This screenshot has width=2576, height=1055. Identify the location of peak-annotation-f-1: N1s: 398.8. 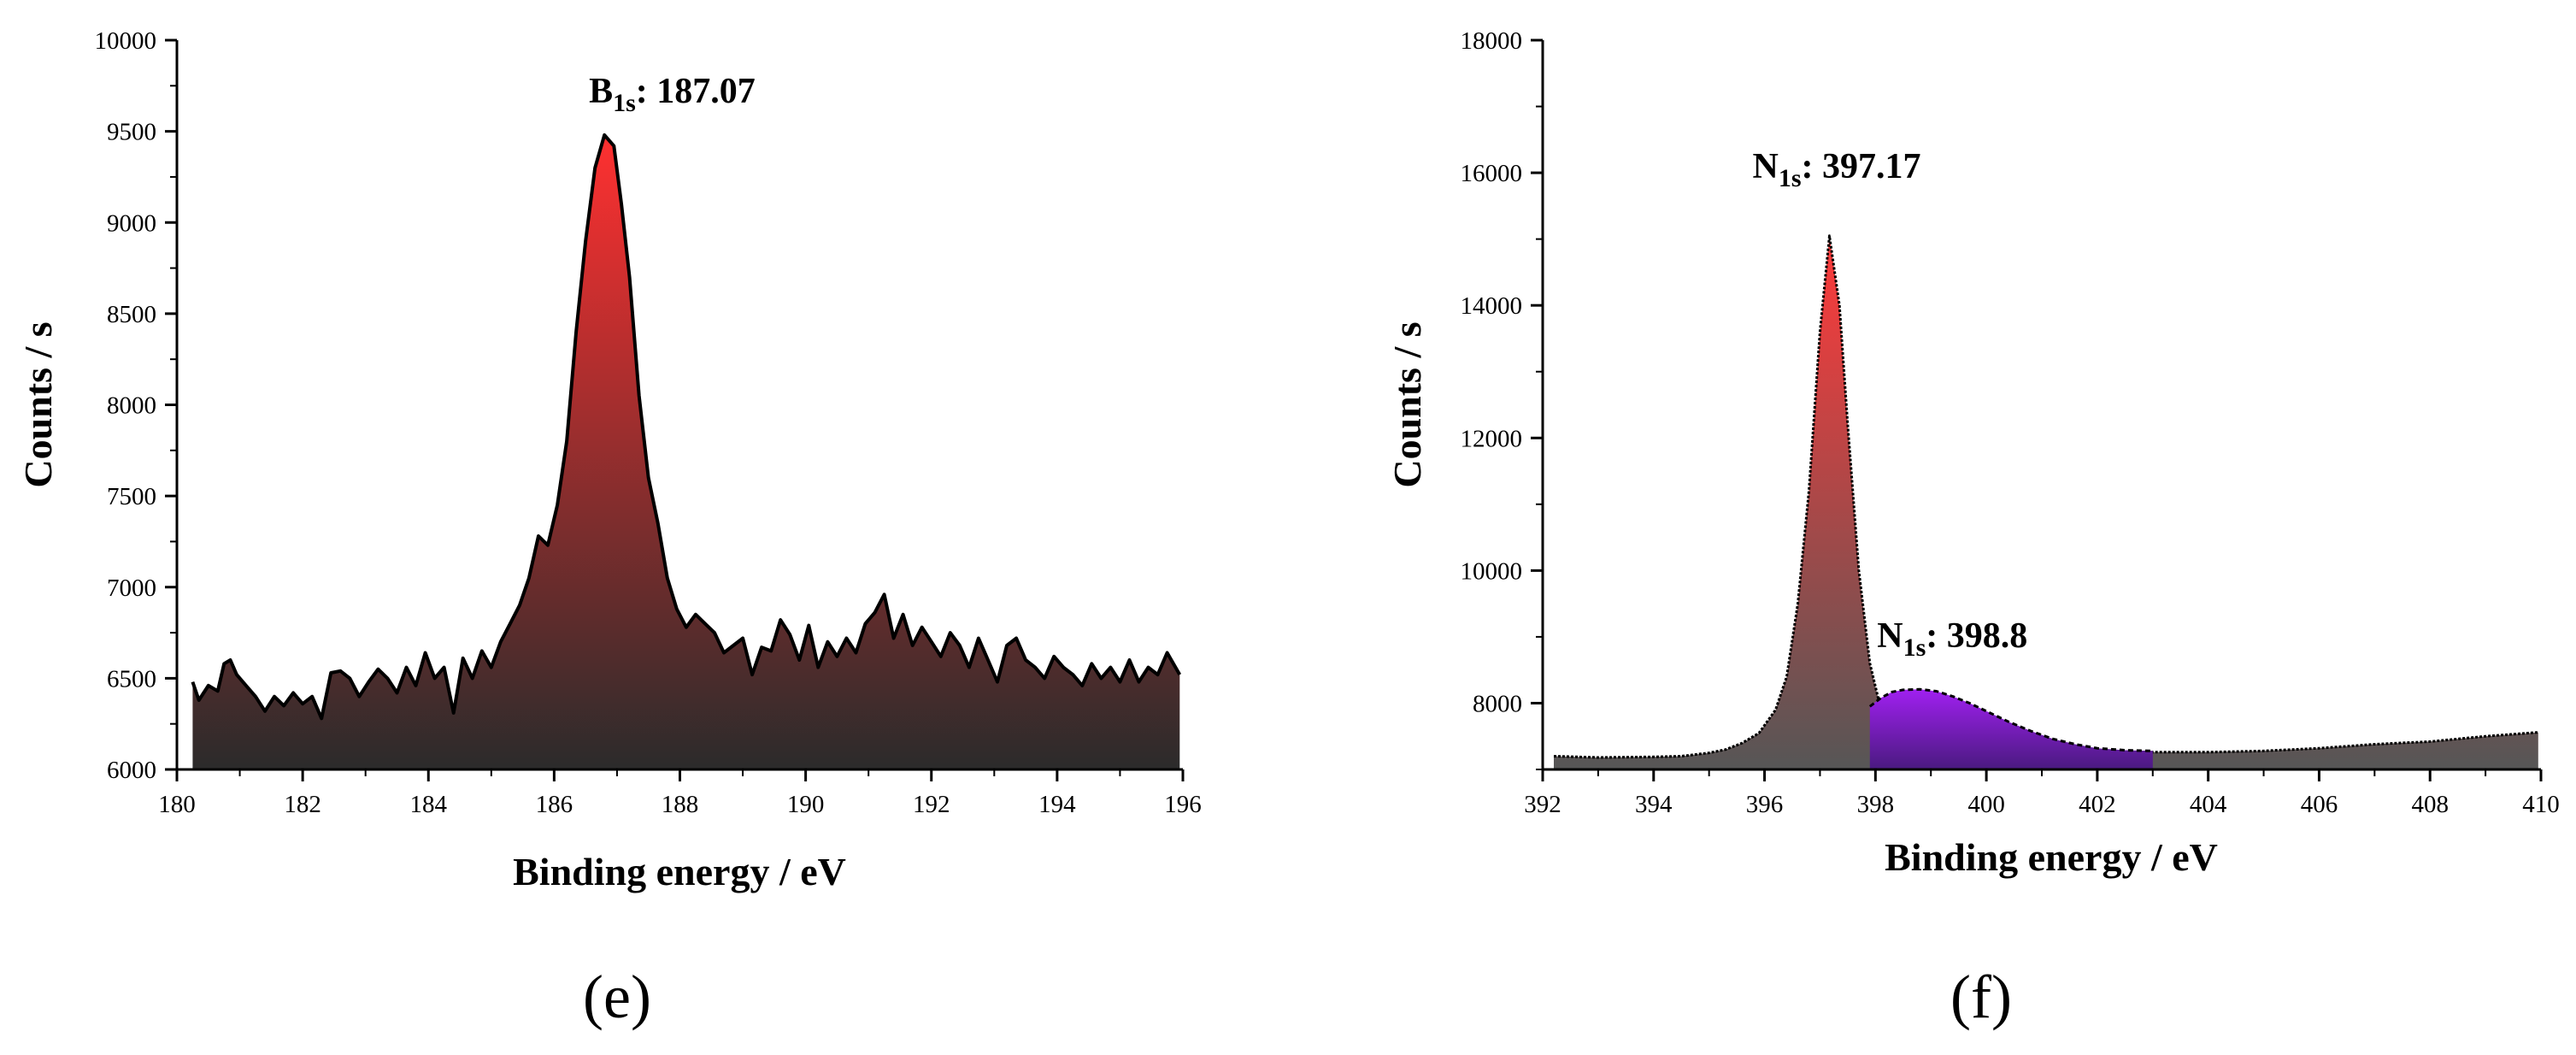
(1952, 639).